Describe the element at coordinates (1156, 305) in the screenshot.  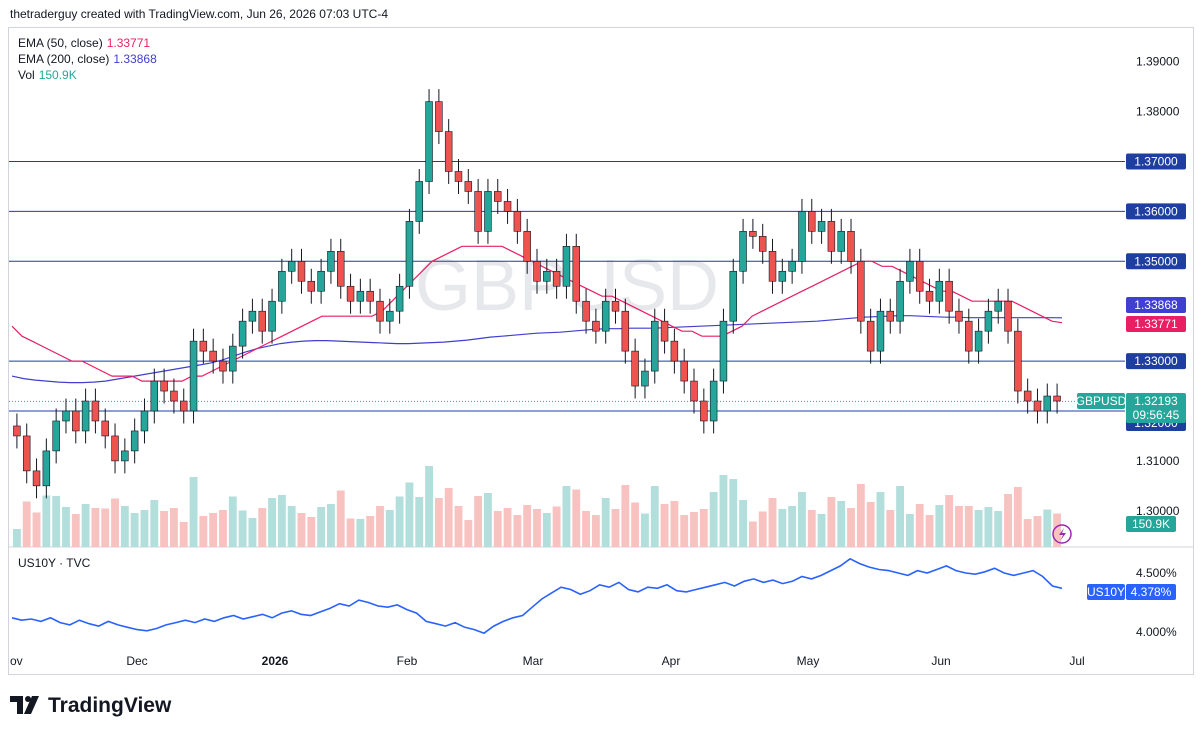
I see `ema200-badge-text: 1.33868` at that location.